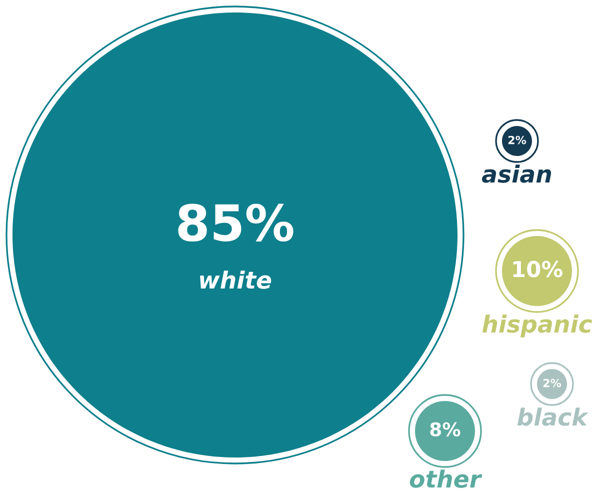  What do you see at coordinates (236, 279) in the screenshot?
I see `category-label: white` at bounding box center [236, 279].